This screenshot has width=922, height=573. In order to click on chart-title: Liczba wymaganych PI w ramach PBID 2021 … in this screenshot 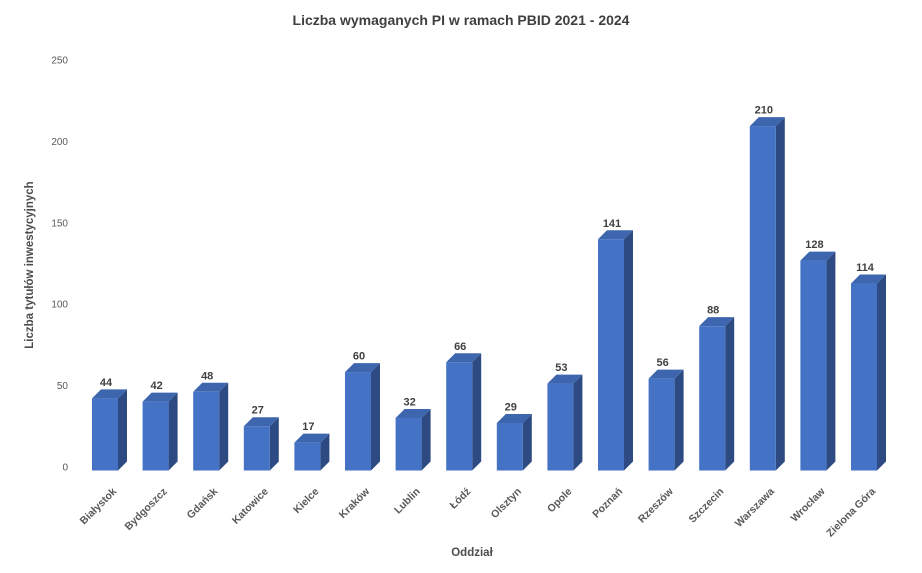, I will do `click(461, 20)`.